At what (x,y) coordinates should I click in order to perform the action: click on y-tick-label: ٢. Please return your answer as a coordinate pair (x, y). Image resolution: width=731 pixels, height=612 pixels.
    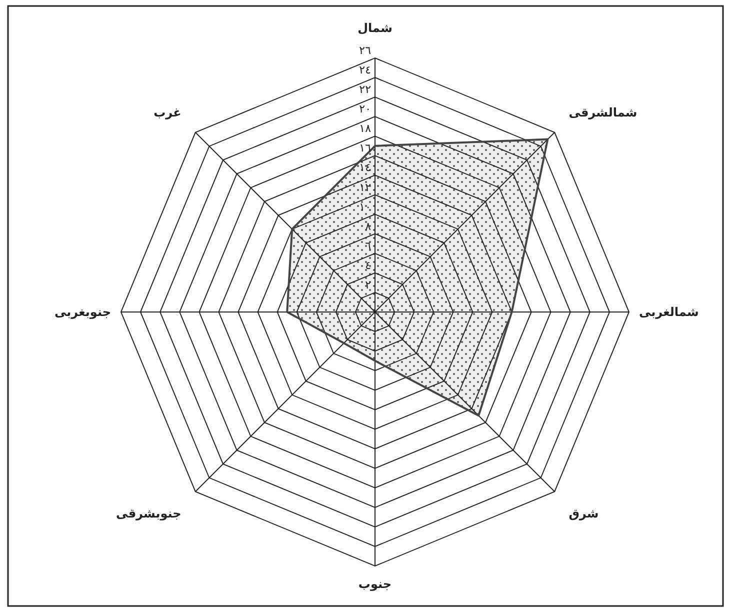
    Looking at the image, I should click on (368, 285).